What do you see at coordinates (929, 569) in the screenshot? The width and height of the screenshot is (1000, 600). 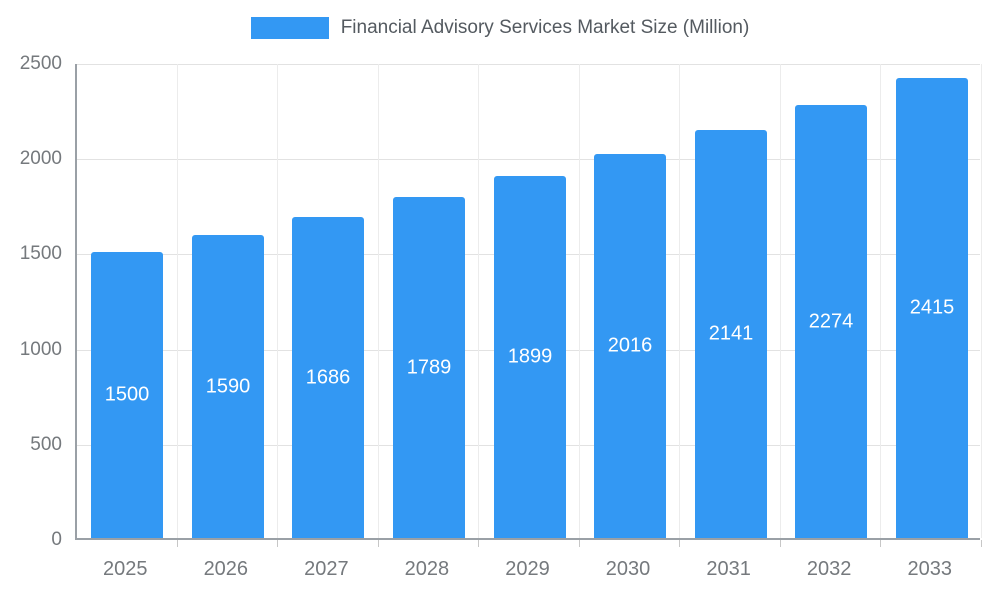 I see `x-tick-label: 2033` at bounding box center [929, 569].